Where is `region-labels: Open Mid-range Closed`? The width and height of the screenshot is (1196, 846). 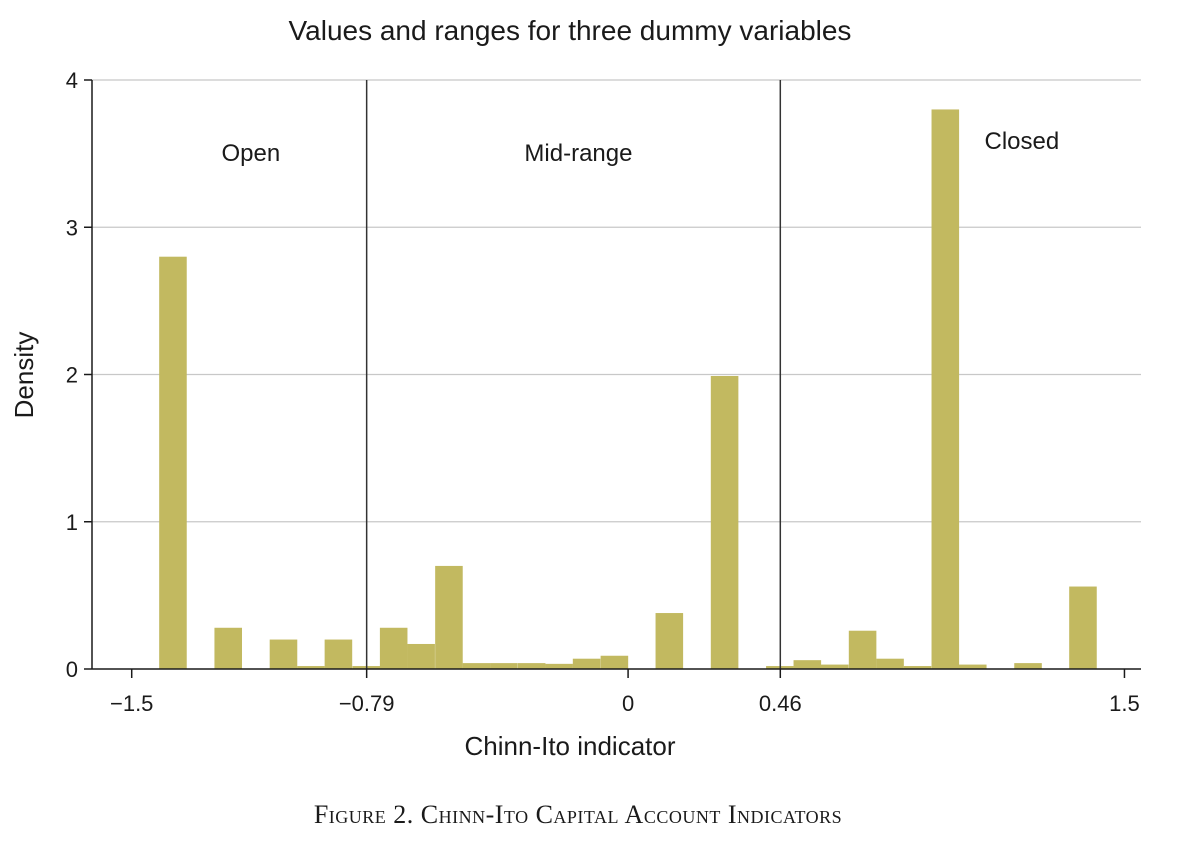 region-labels: Open Mid-range Closed is located at coordinates (640, 147).